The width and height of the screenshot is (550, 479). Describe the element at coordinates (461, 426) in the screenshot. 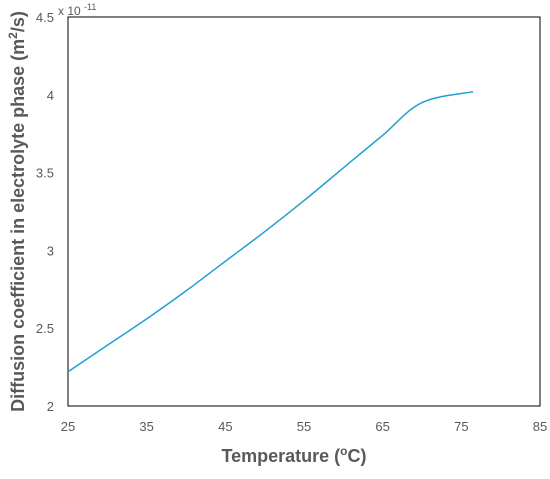

I see `x-tick-label: 75` at that location.